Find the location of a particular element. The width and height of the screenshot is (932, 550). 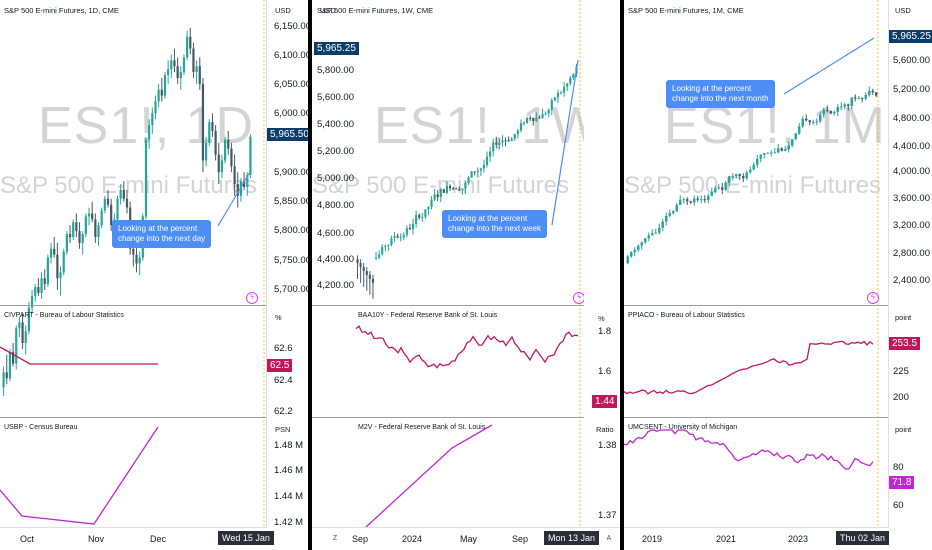

price-tick: 6,000.00 is located at coordinates (291, 113).